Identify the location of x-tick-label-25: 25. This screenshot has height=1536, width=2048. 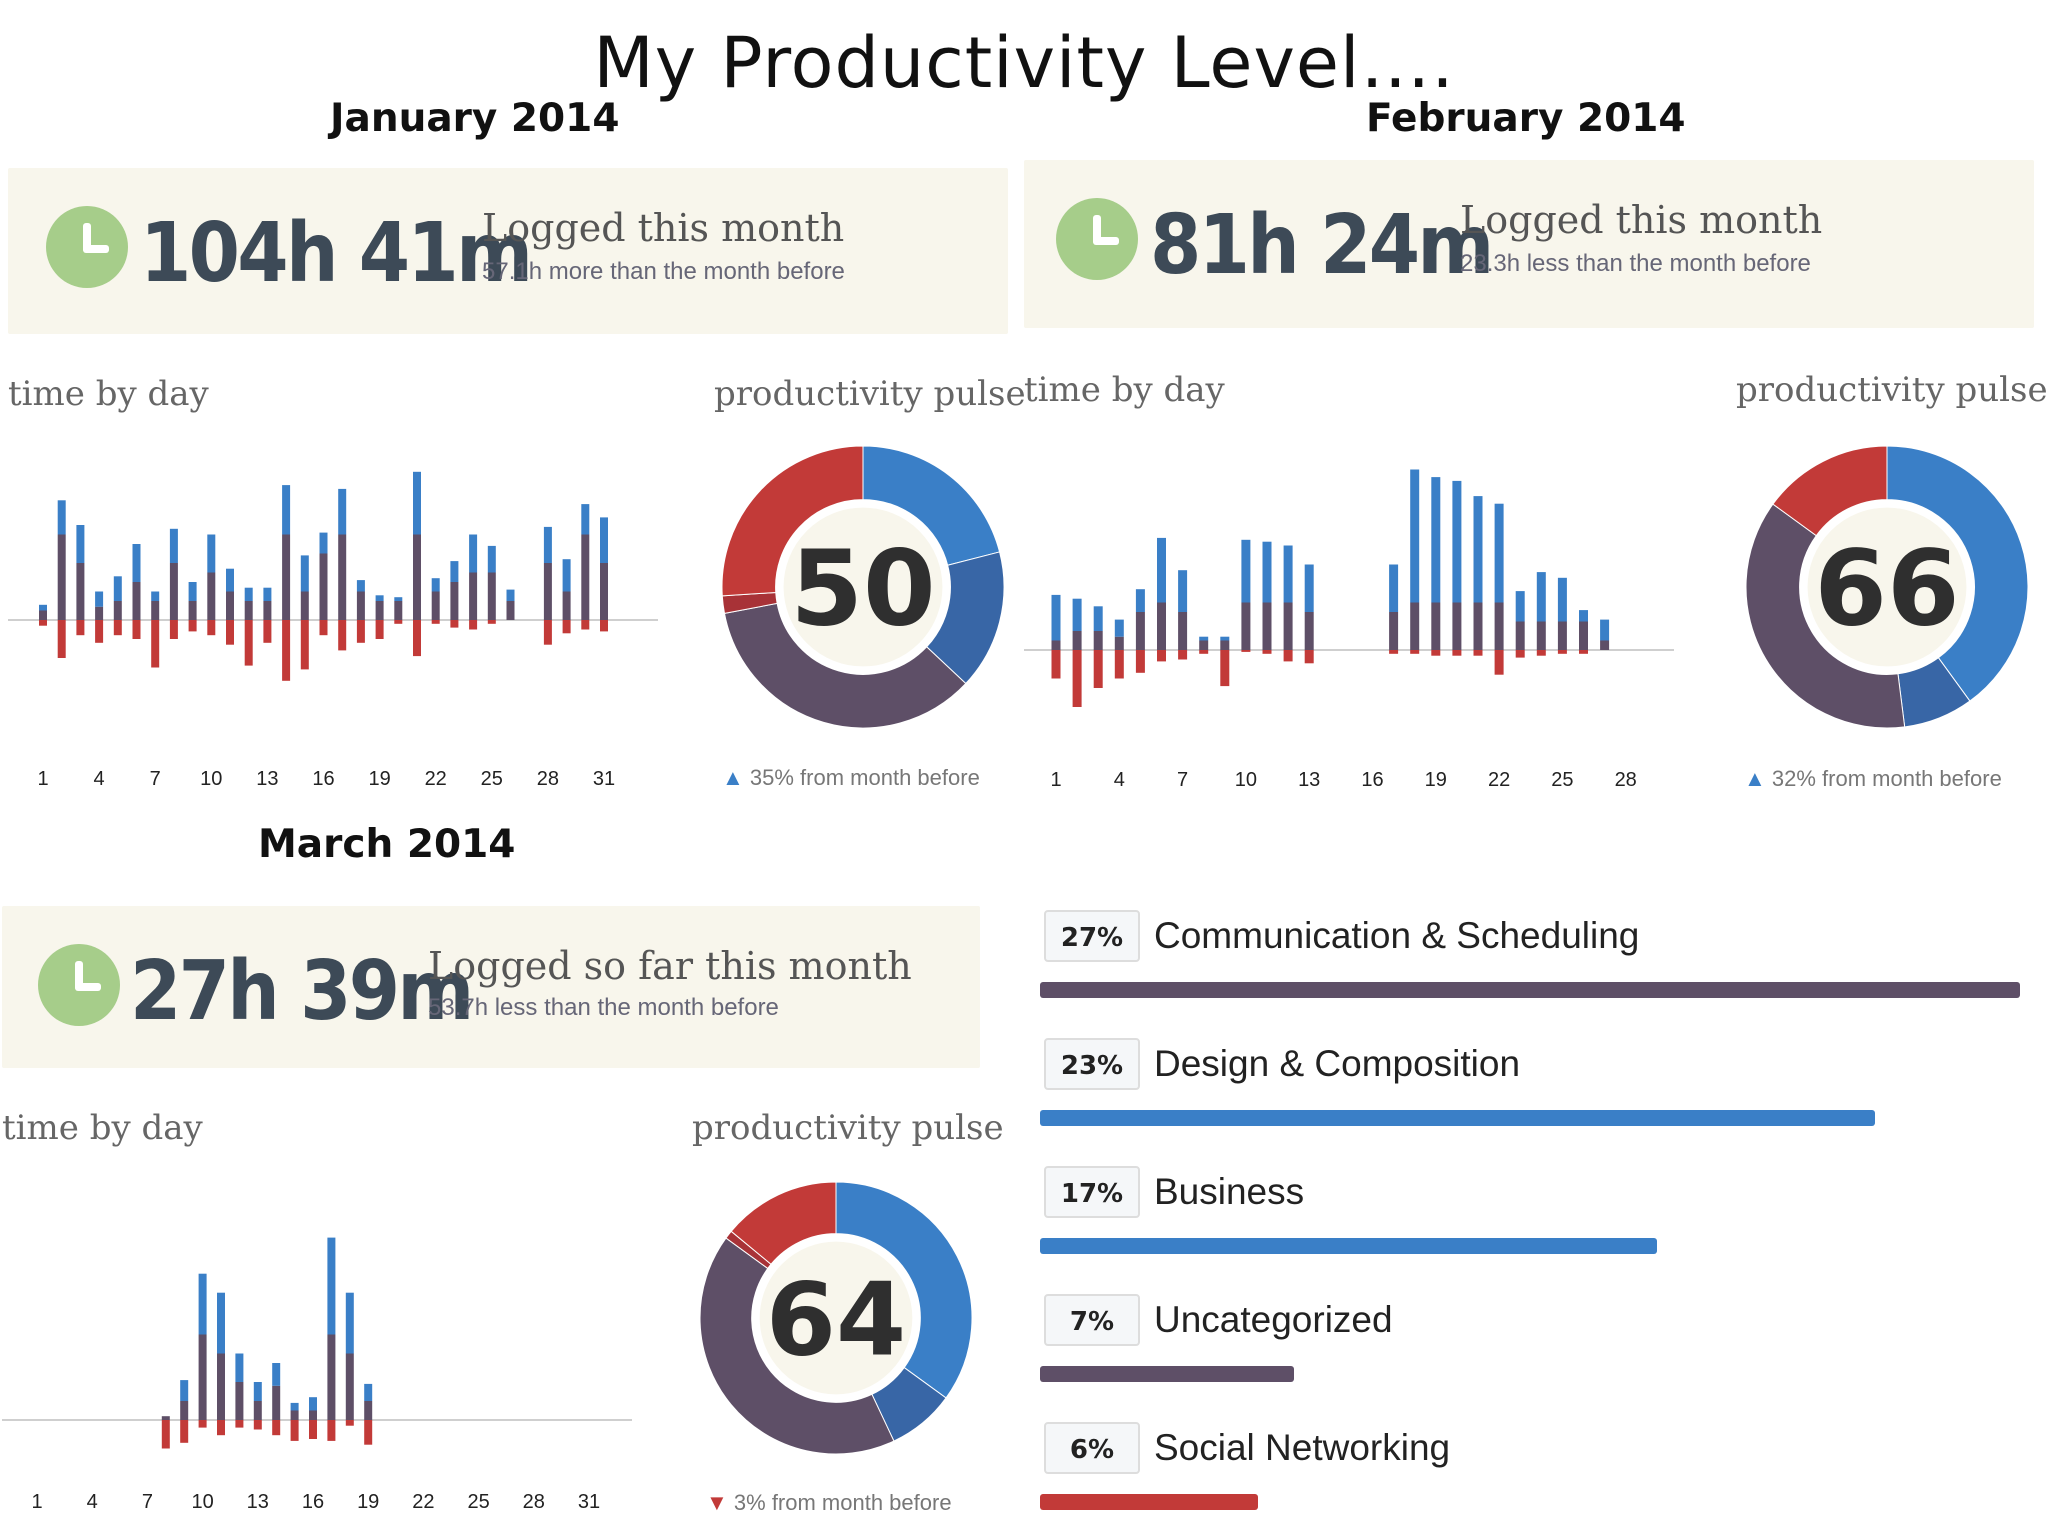
(1562, 780).